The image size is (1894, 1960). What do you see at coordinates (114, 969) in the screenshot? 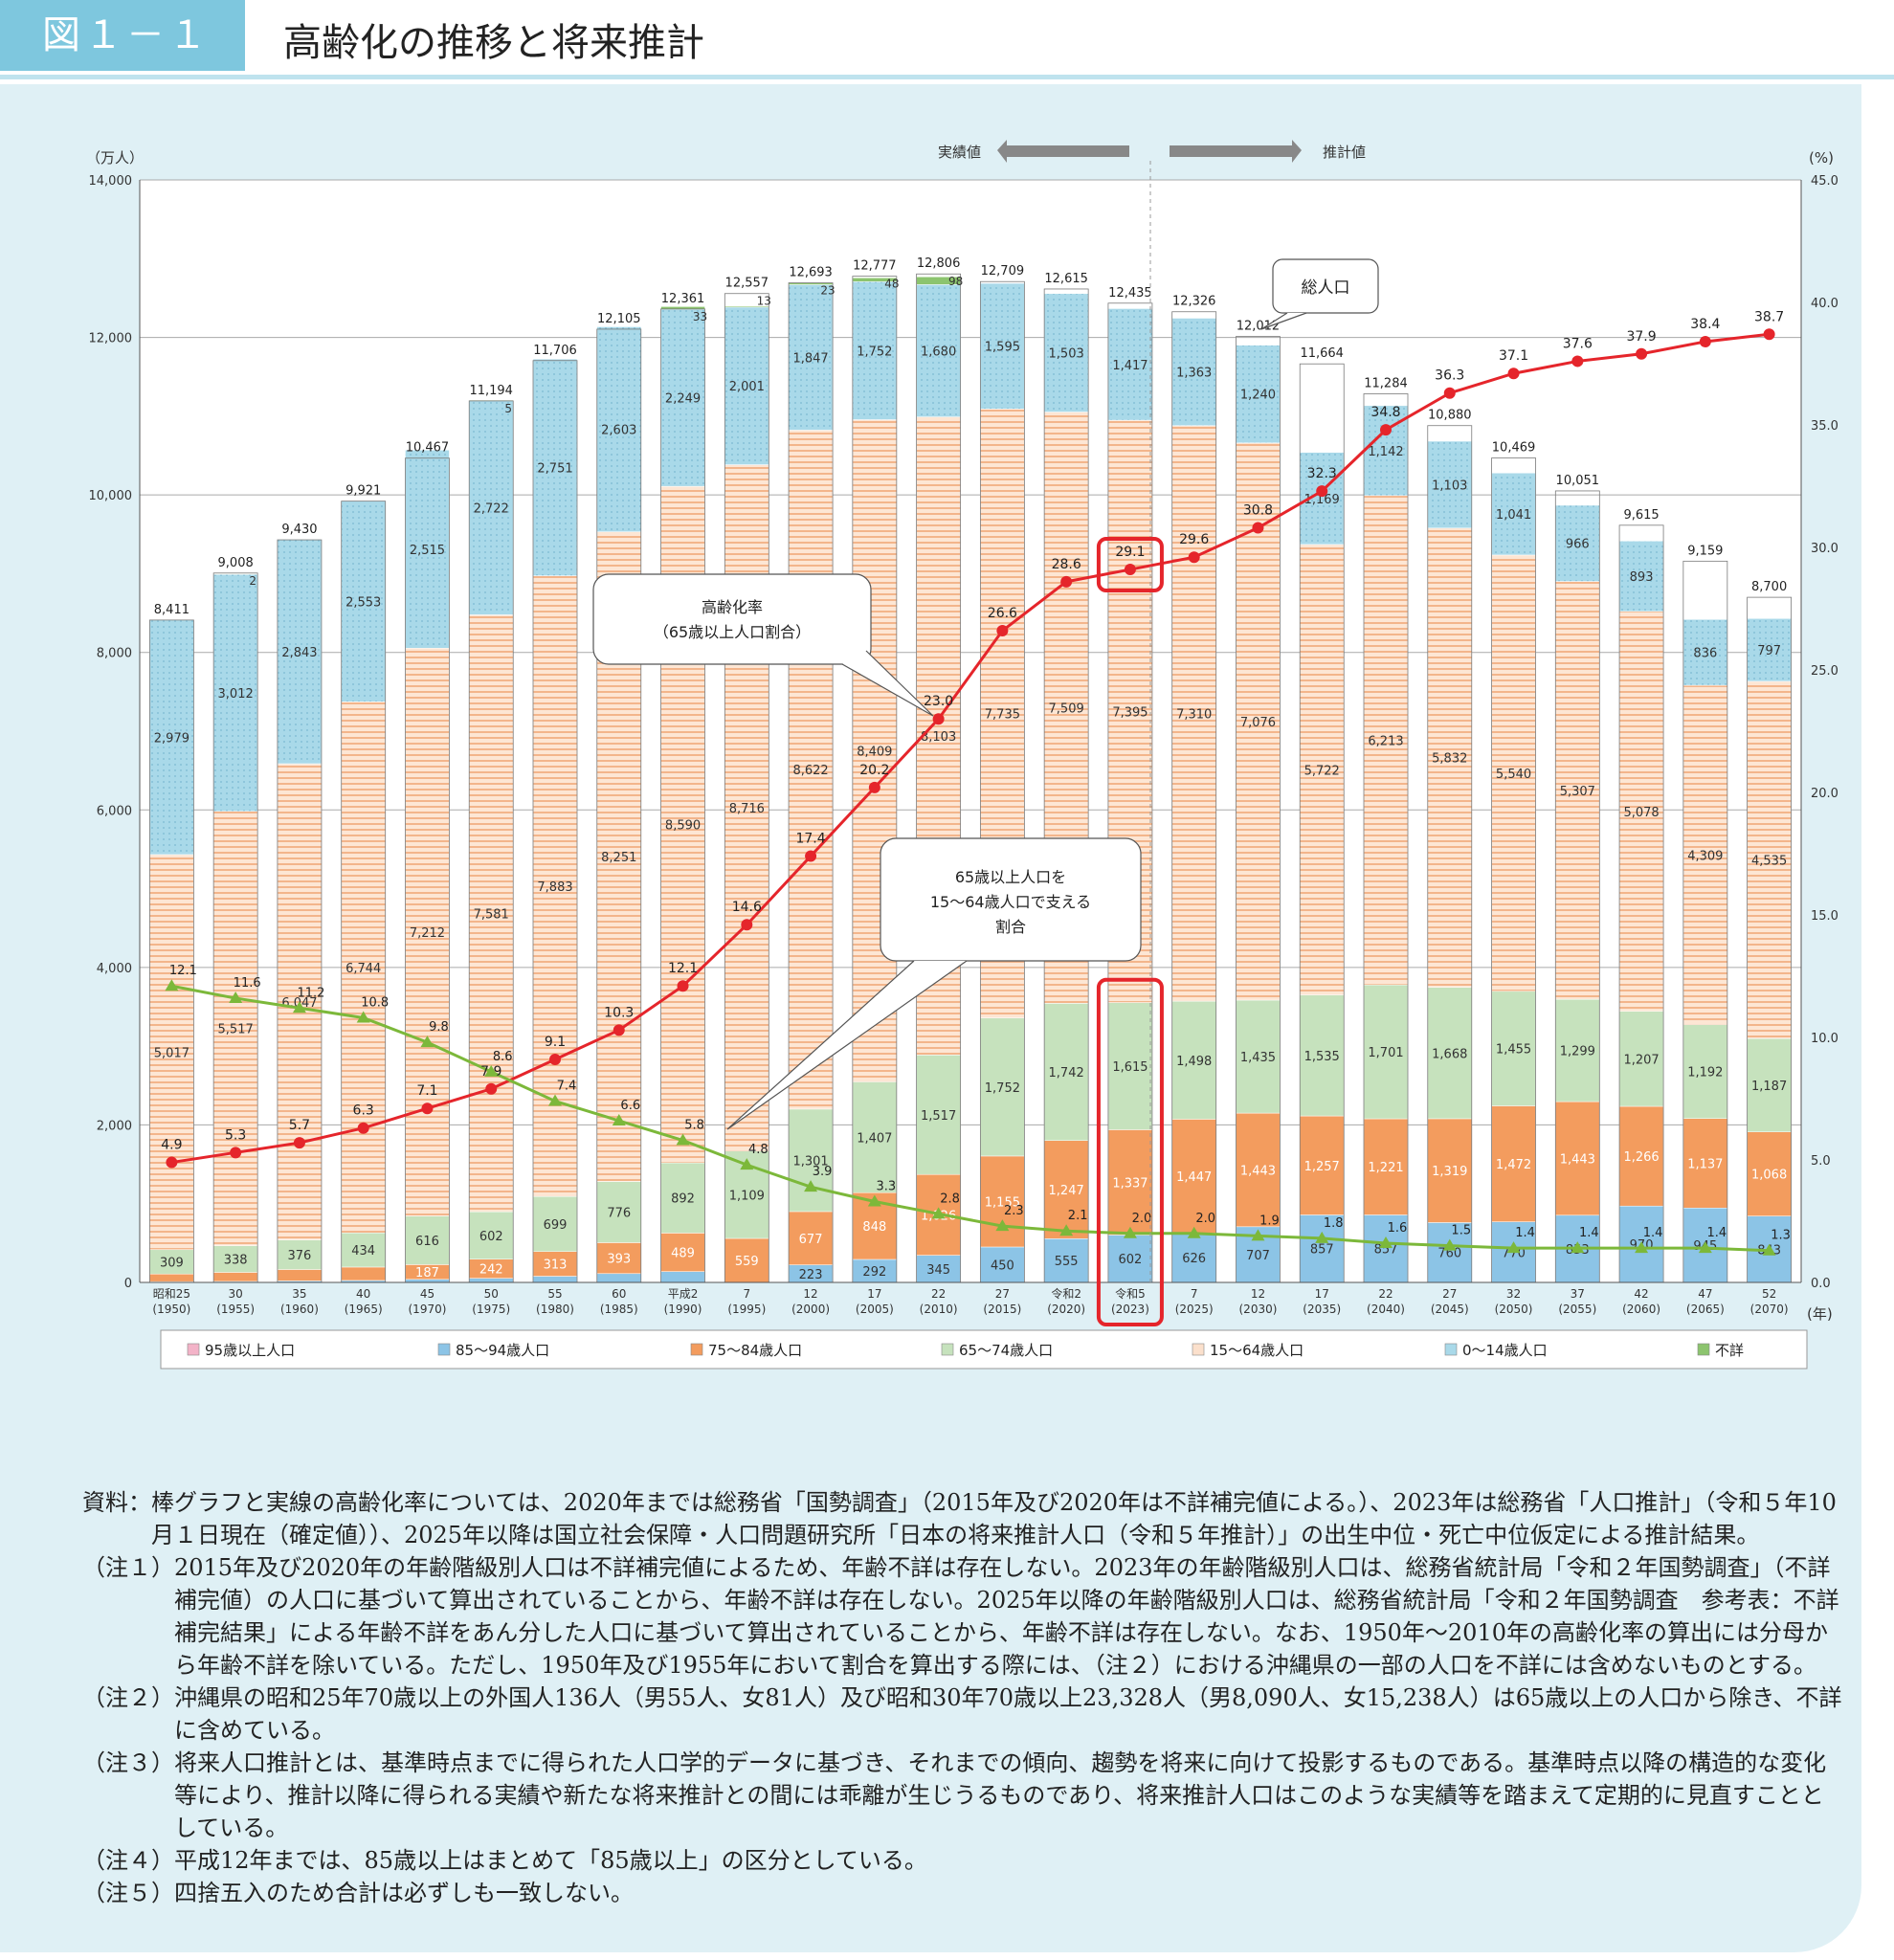
I see `left-tick-label: 4,000` at bounding box center [114, 969].